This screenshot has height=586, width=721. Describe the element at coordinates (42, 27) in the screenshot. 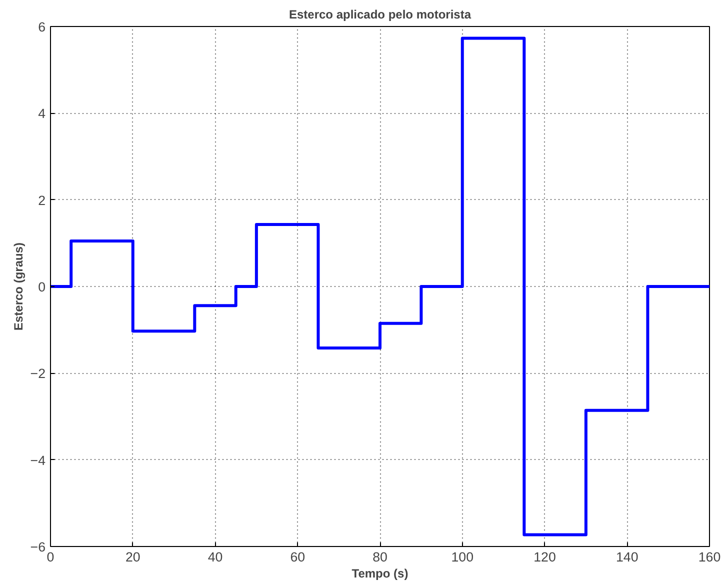

I see `y-tick-label: 6` at that location.